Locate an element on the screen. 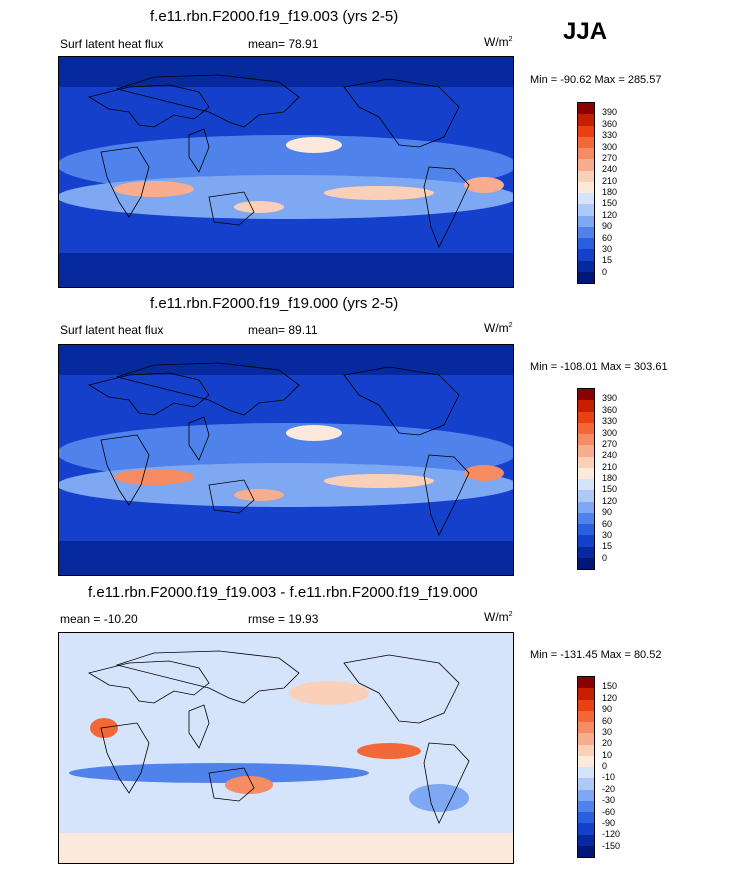  colorbar-tick-label: -10 is located at coordinates (609, 777).